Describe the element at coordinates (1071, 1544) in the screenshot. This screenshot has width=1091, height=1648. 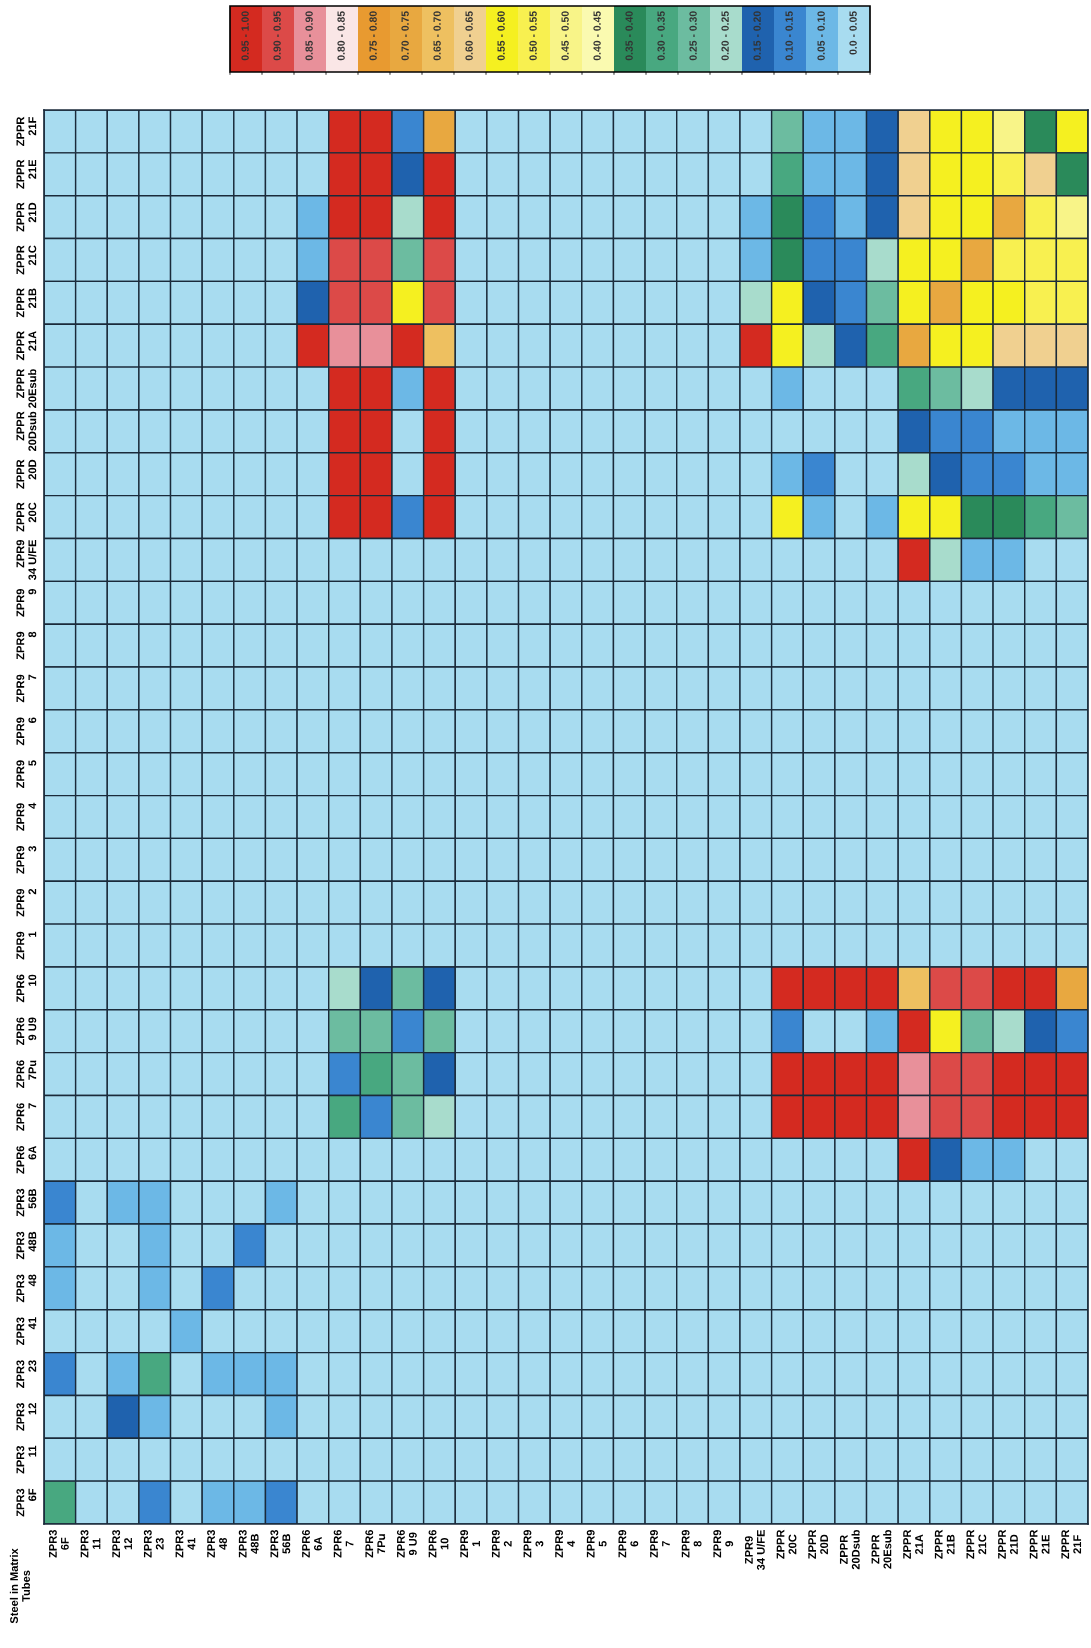
I see `x-tick-label: ZPPR 21F` at that location.